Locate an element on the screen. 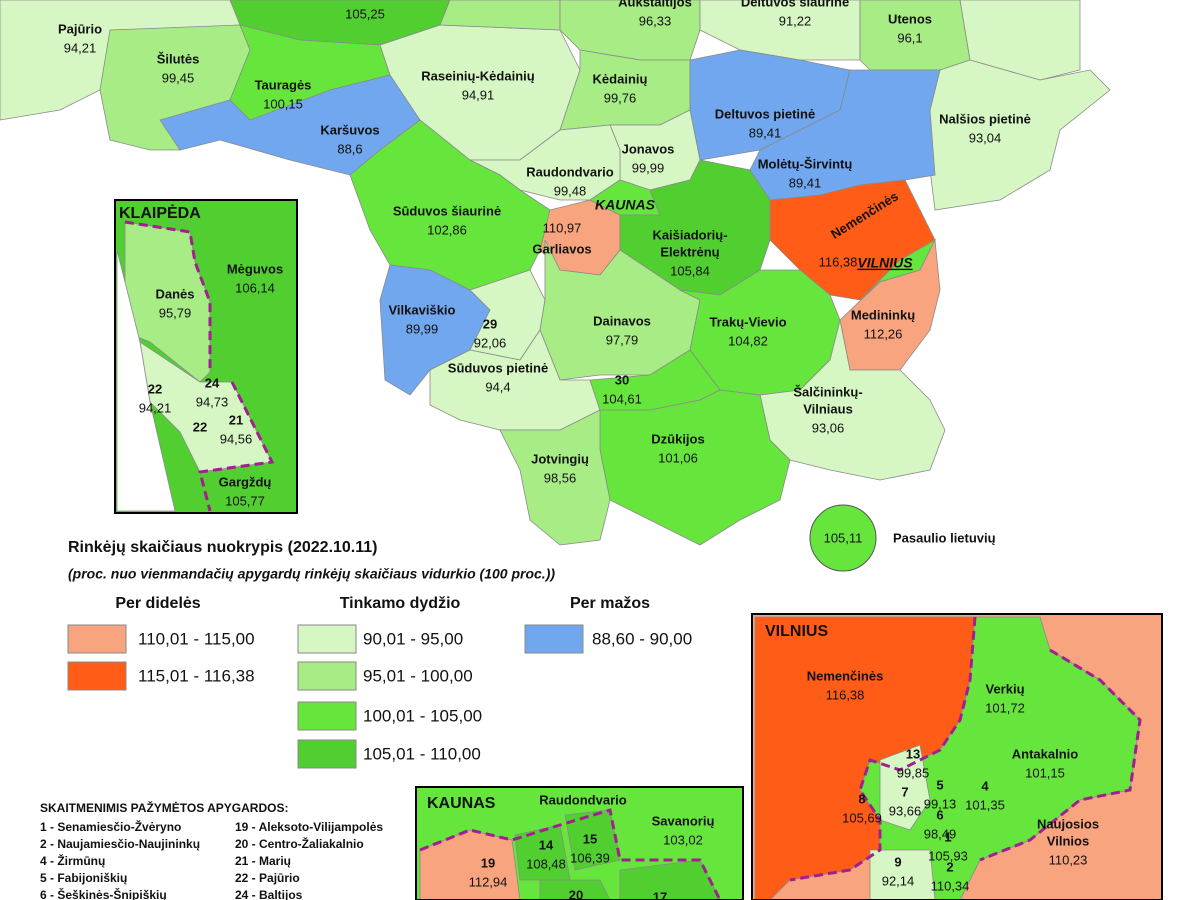 This screenshot has width=1200, height=900. region-name: 7 is located at coordinates (904, 791).